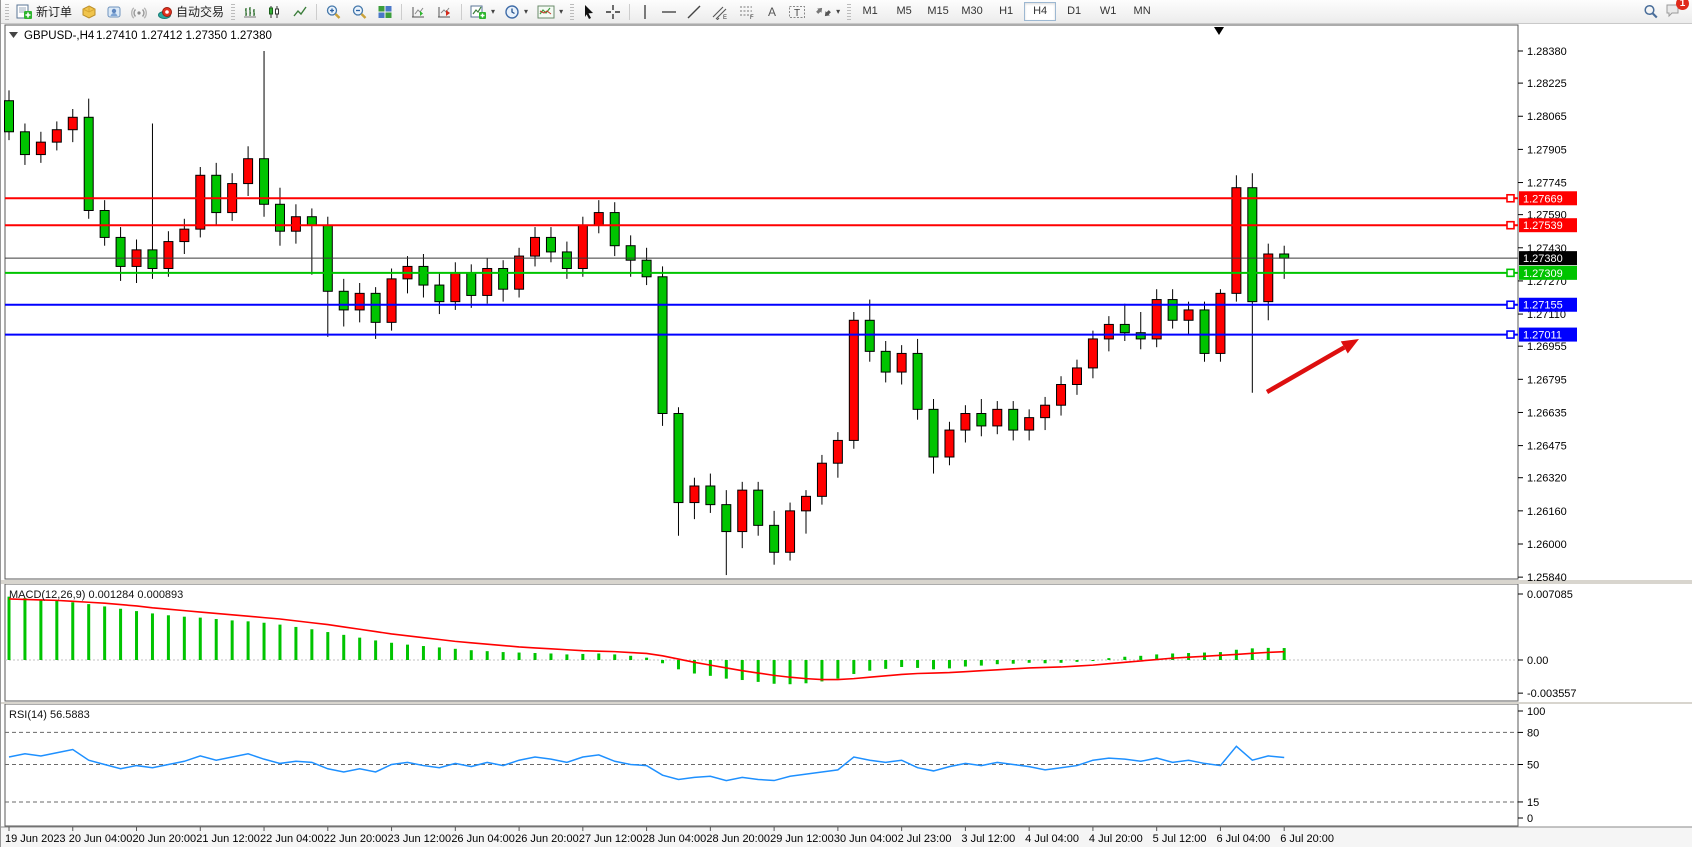 The height and width of the screenshot is (847, 1692). Describe the element at coordinates (588, 11) in the screenshot. I see `cursor-button` at that location.